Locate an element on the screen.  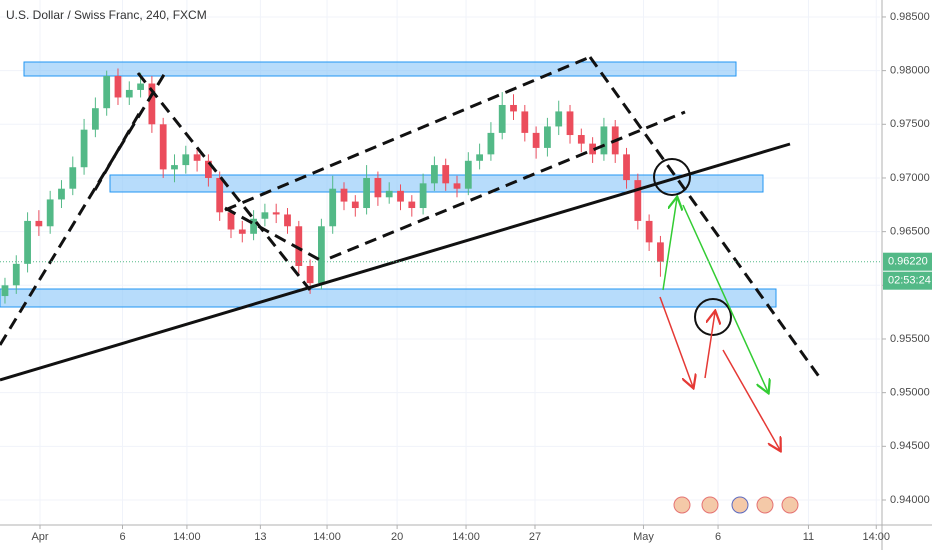
price-label-box is located at coordinates (907, 261).